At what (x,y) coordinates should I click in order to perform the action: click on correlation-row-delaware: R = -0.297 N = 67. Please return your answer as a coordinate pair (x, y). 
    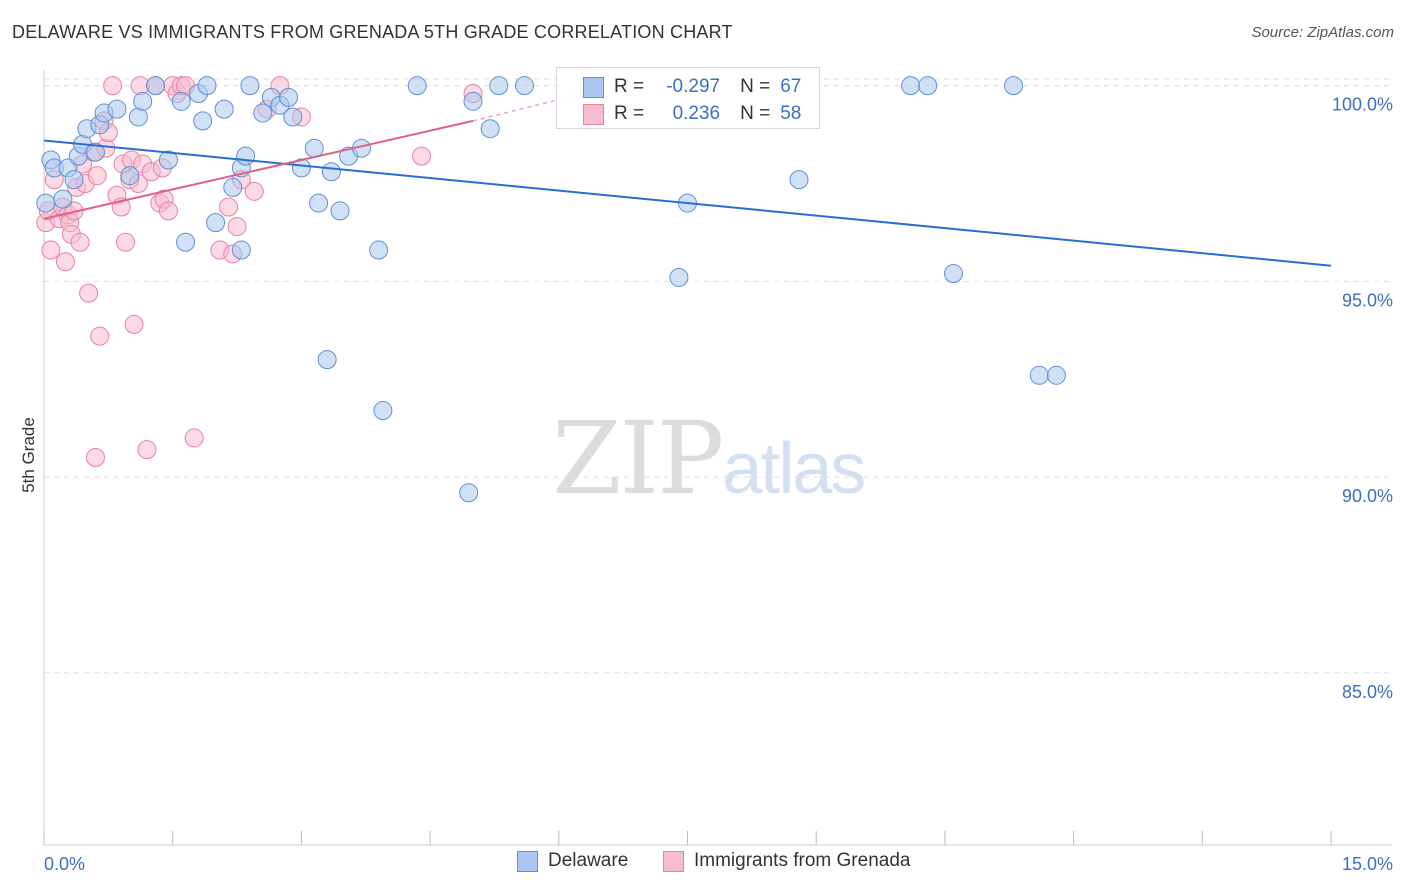
    Looking at the image, I should click on (692, 87).